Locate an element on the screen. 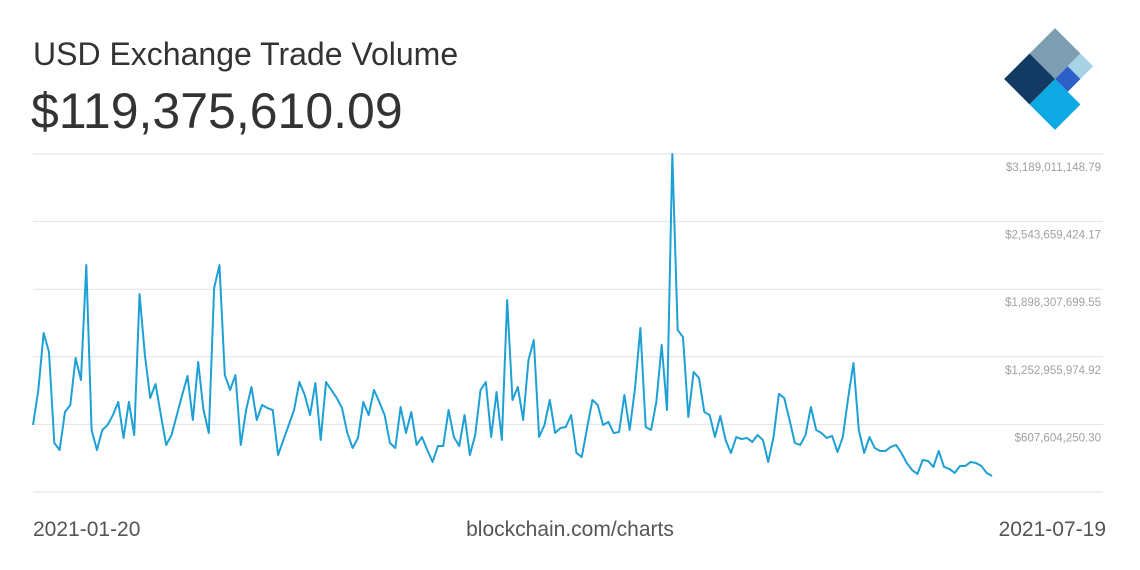 The image size is (1140, 570). chart-subtitle: $119,375,610.09 is located at coordinates (217, 111).